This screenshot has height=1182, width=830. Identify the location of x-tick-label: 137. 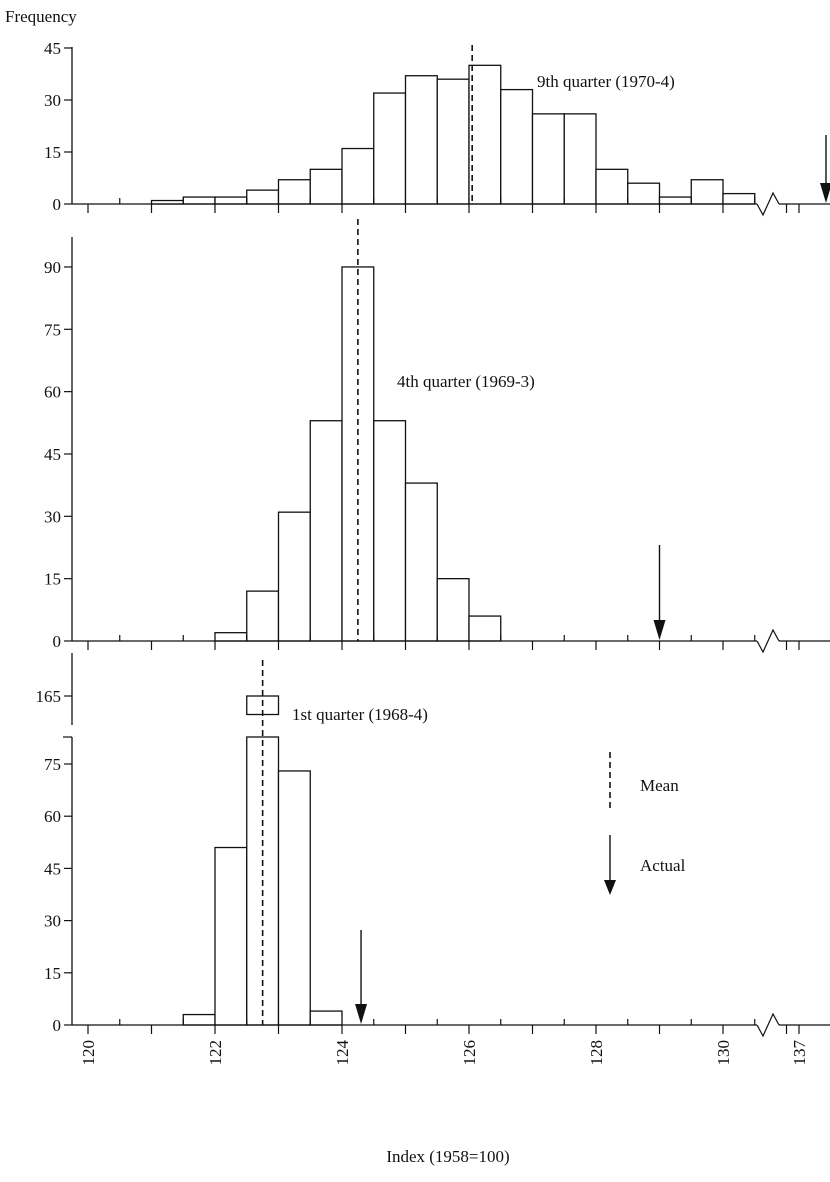
(799, 1053).